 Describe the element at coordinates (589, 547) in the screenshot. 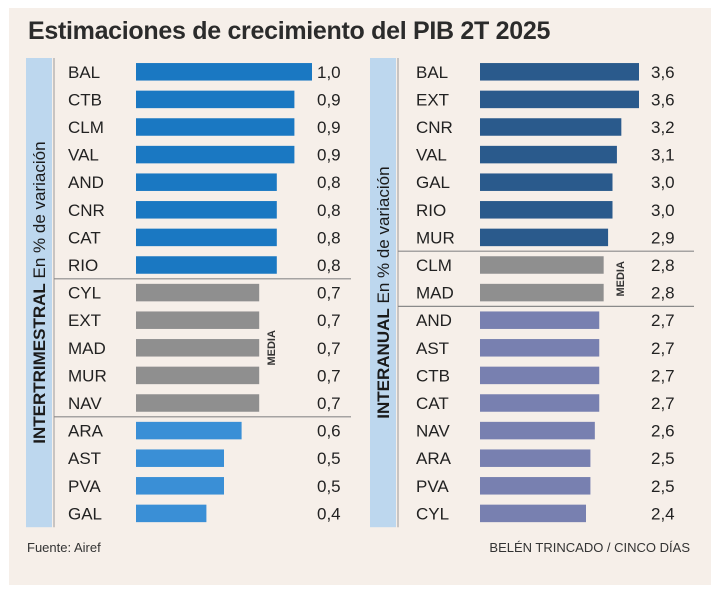

I see `credit-note: BELÉN TRINCADO / CINCO DÍAS` at that location.